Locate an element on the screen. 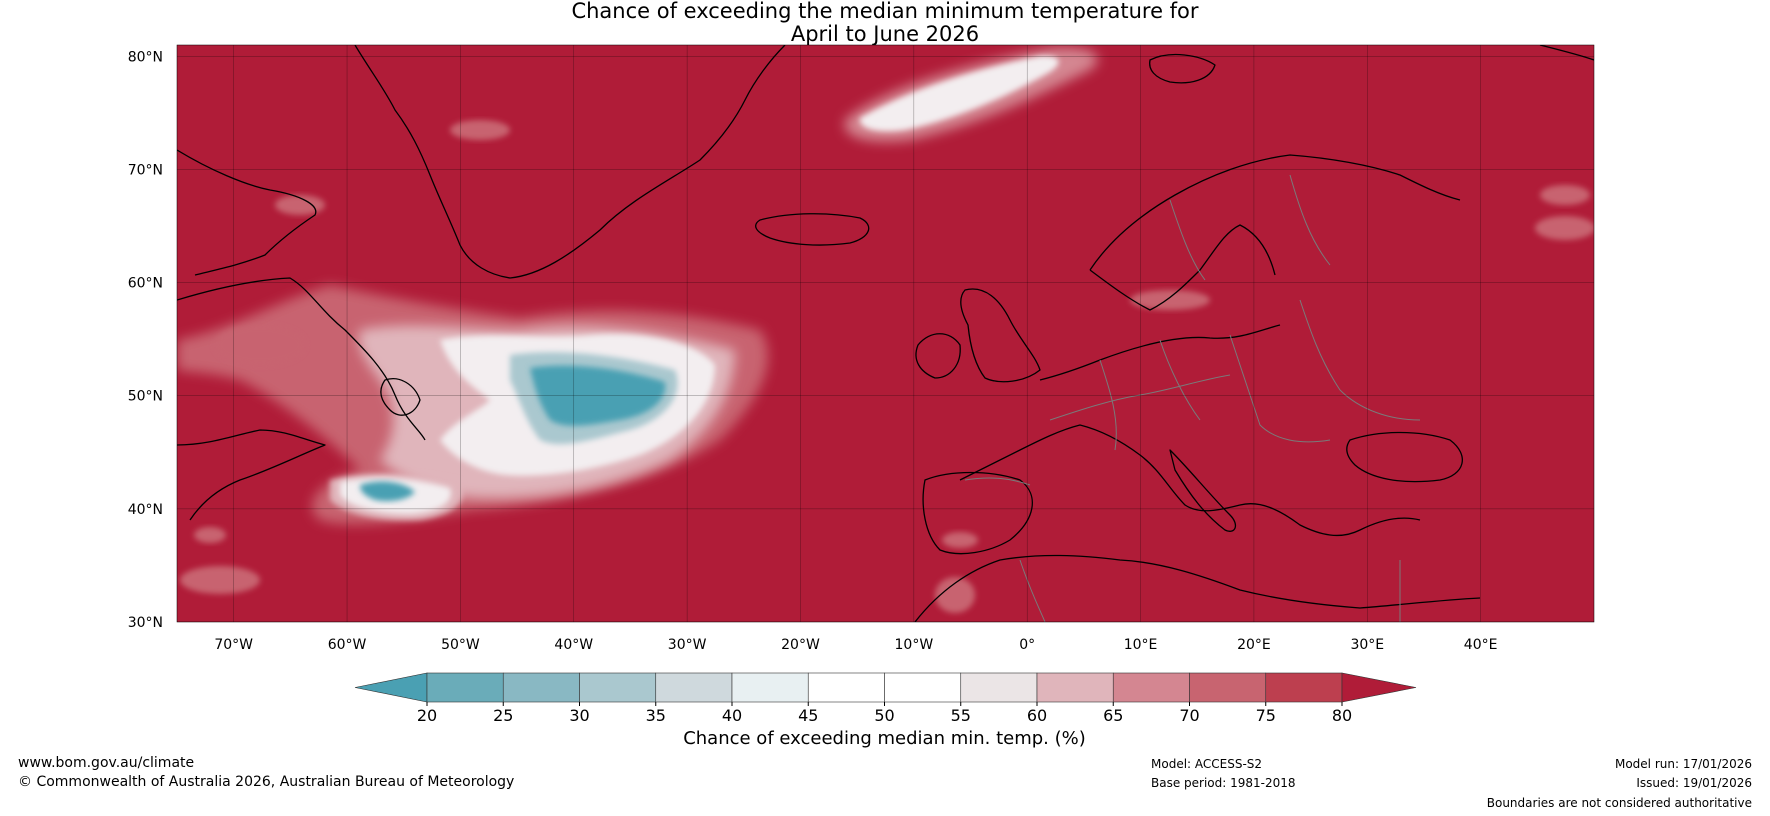  lat-label: 70°N is located at coordinates (145, 170).